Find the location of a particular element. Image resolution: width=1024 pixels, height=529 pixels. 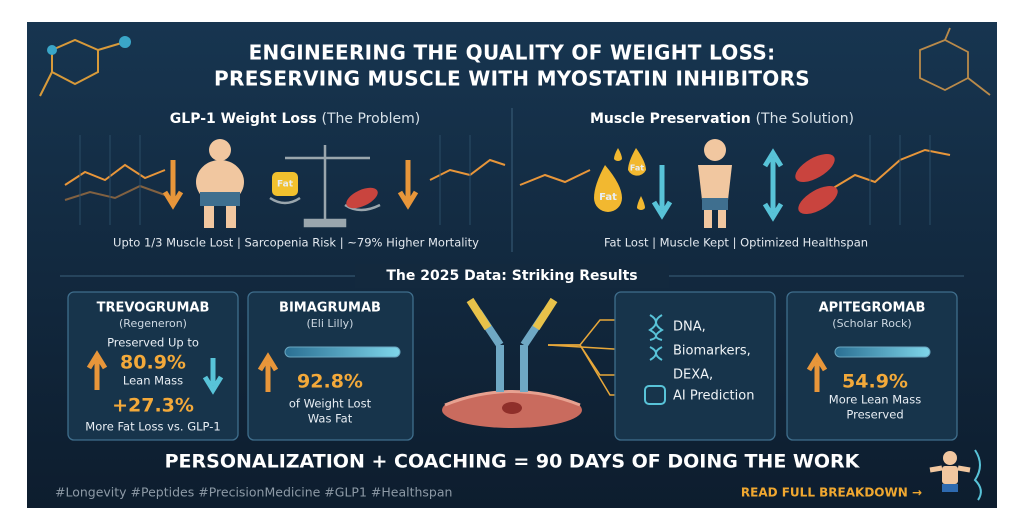

heading-main: GLP-1 Weight Loss is located at coordinates (243, 119).